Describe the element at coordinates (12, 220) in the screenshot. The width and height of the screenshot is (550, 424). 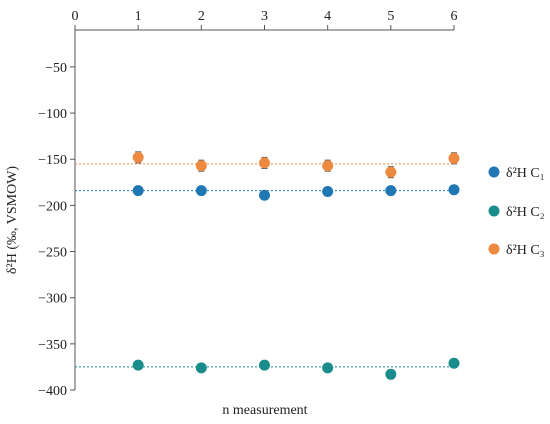
I see `y-axis-title: δ²H (‰, VSMOW)` at that location.